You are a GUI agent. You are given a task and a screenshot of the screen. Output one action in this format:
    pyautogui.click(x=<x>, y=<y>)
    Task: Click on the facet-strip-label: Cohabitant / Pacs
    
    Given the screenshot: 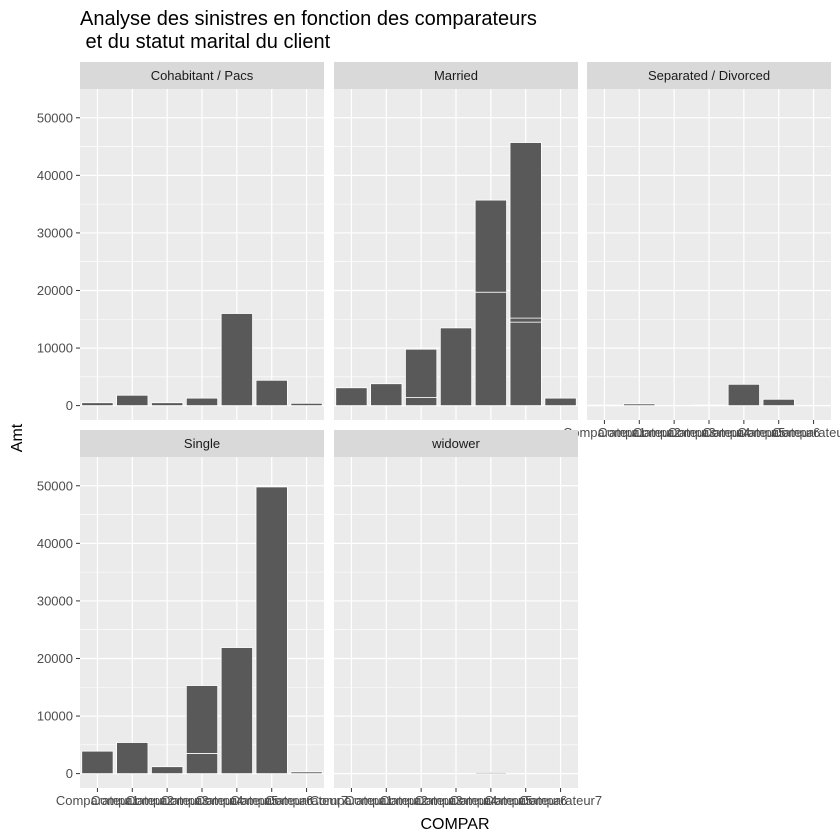 What is the action you would take?
    pyautogui.click(x=202, y=75)
    